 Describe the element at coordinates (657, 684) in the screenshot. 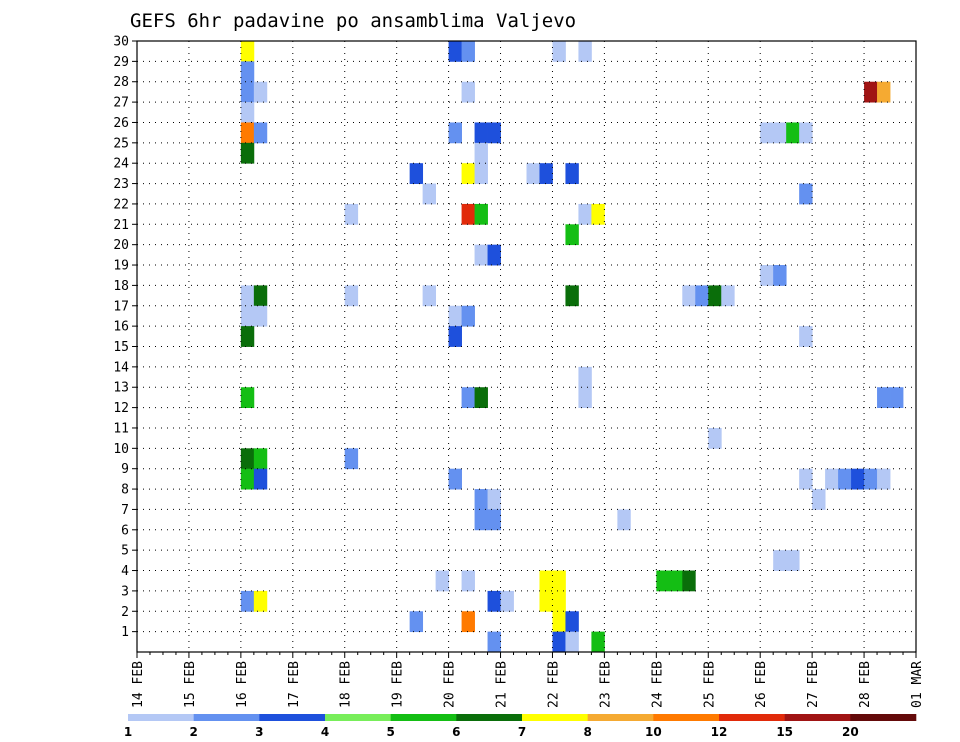

I see `x-tick-label-10: 24 FEB` at that location.